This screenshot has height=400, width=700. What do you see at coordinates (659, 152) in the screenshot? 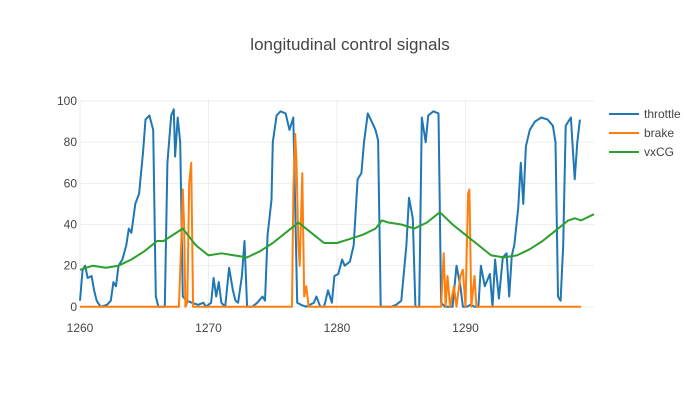
I see `legend-label: vxCG` at bounding box center [659, 152].